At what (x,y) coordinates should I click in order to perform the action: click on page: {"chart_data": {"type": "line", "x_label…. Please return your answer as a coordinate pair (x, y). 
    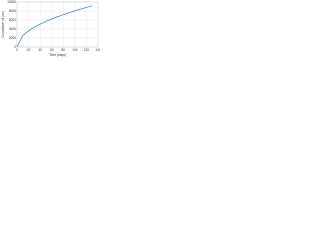
    Looking at the image, I should click on (50, 29).